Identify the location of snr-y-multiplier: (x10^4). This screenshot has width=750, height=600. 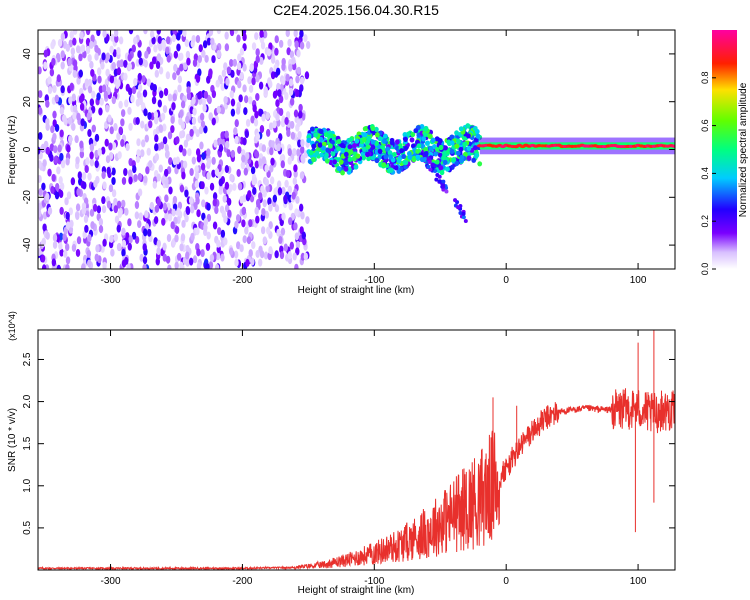
(12, 326).